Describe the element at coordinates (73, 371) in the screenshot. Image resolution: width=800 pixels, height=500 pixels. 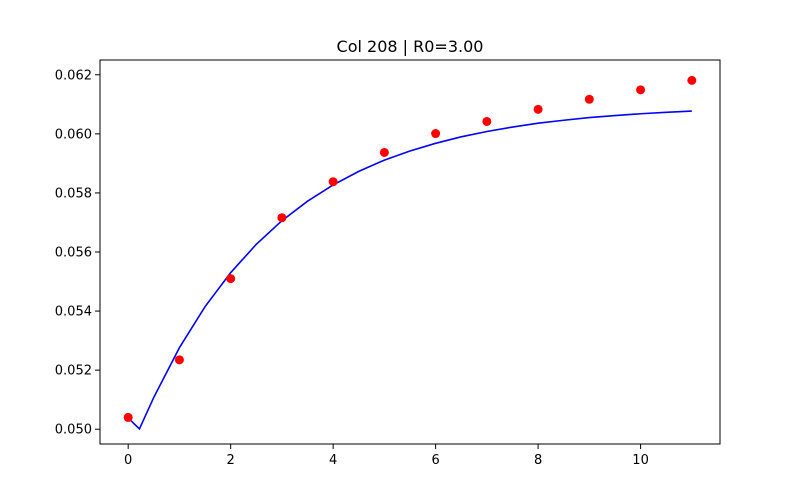
I see `y-tick-label: 0.052` at that location.